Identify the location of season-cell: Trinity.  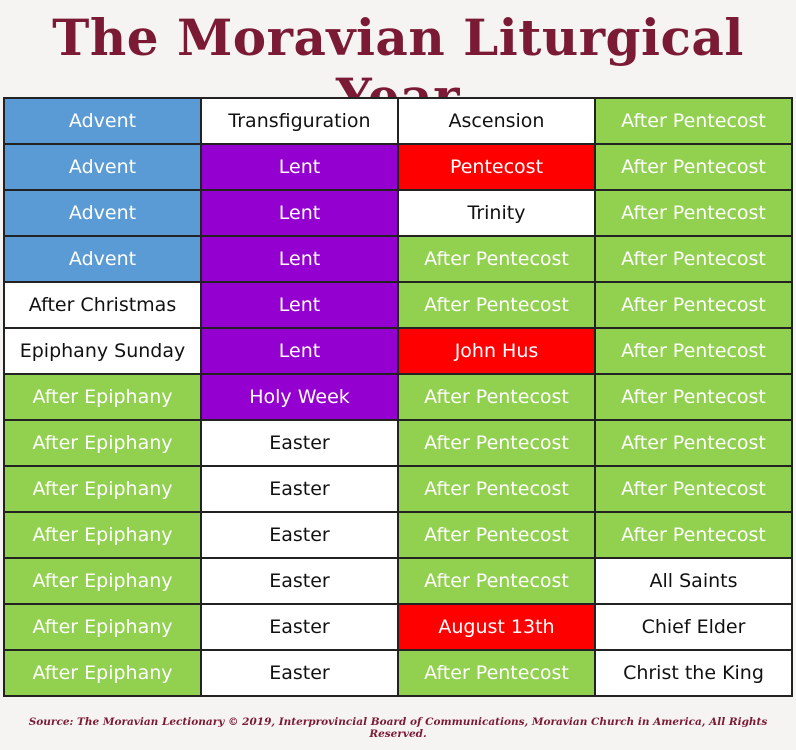
(496, 213).